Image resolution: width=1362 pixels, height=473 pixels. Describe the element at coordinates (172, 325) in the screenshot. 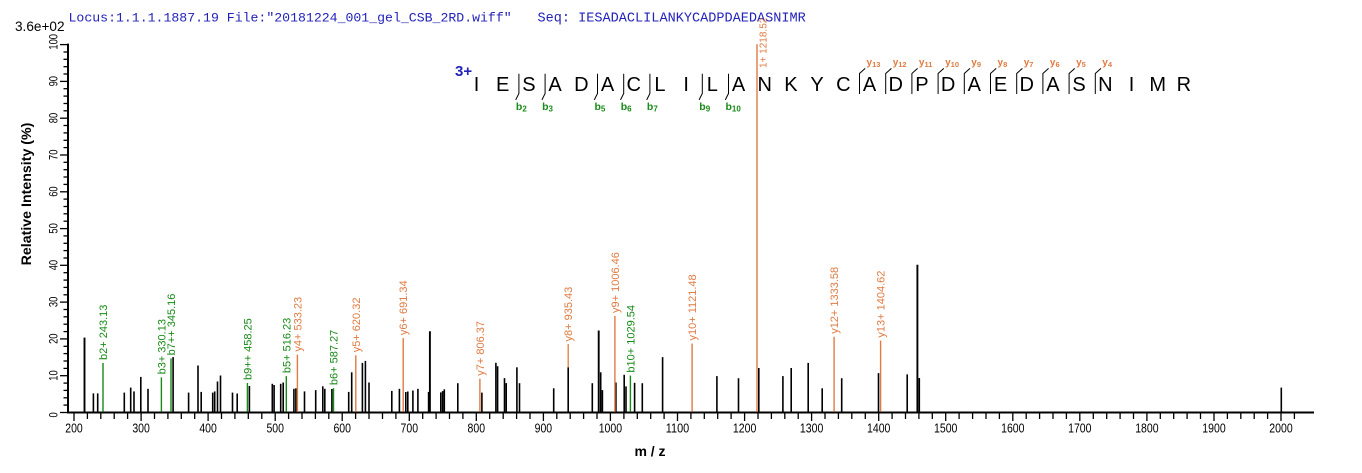

I see `svg-text: b7++ 345.16` at that location.